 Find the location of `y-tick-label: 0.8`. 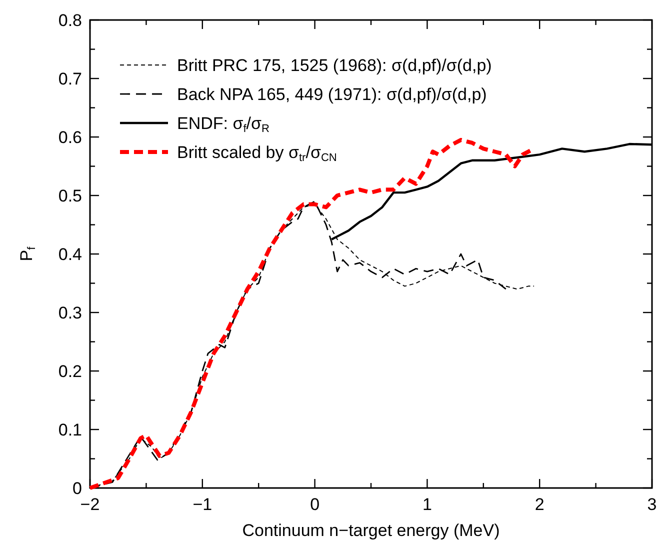

y-tick-label: 0.8 is located at coordinates (70, 20).